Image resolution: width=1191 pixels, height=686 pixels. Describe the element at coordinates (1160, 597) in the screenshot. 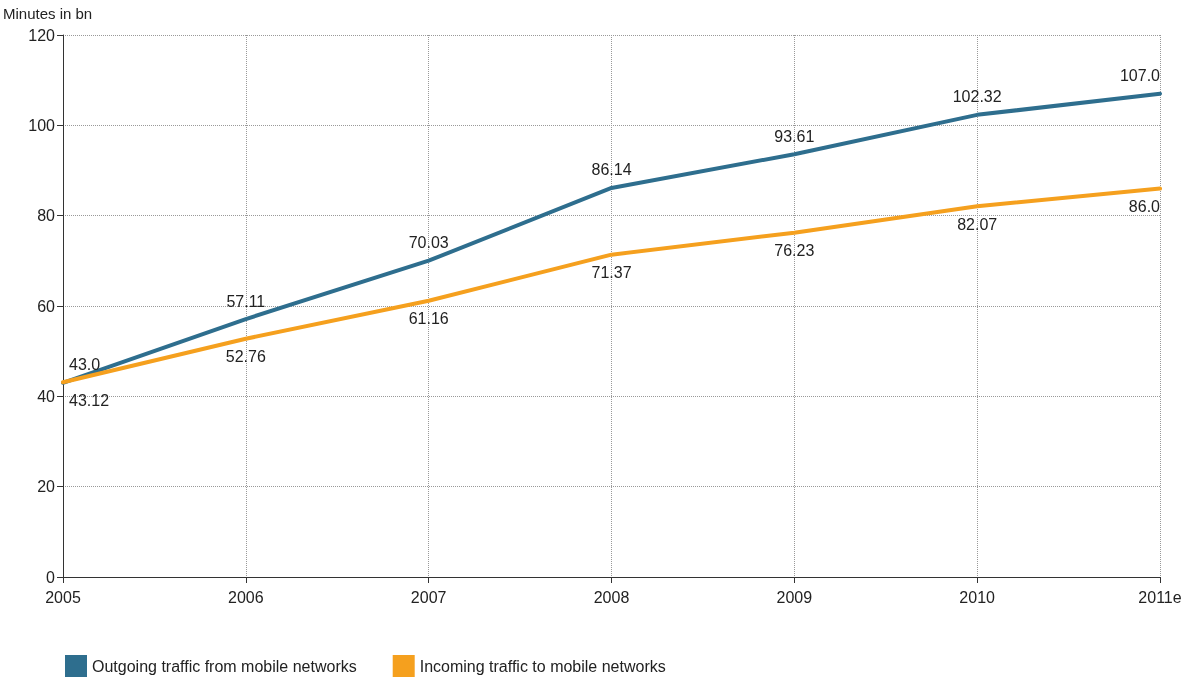

I see `x-tick-label: 2011e` at that location.